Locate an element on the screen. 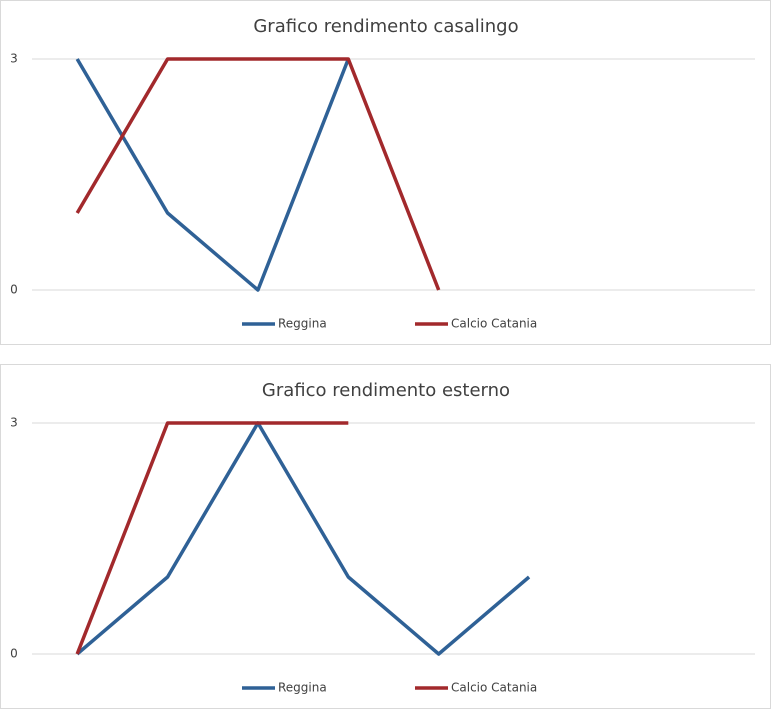 This screenshot has width=772, height=709. line-series is located at coordinates (212, 538).